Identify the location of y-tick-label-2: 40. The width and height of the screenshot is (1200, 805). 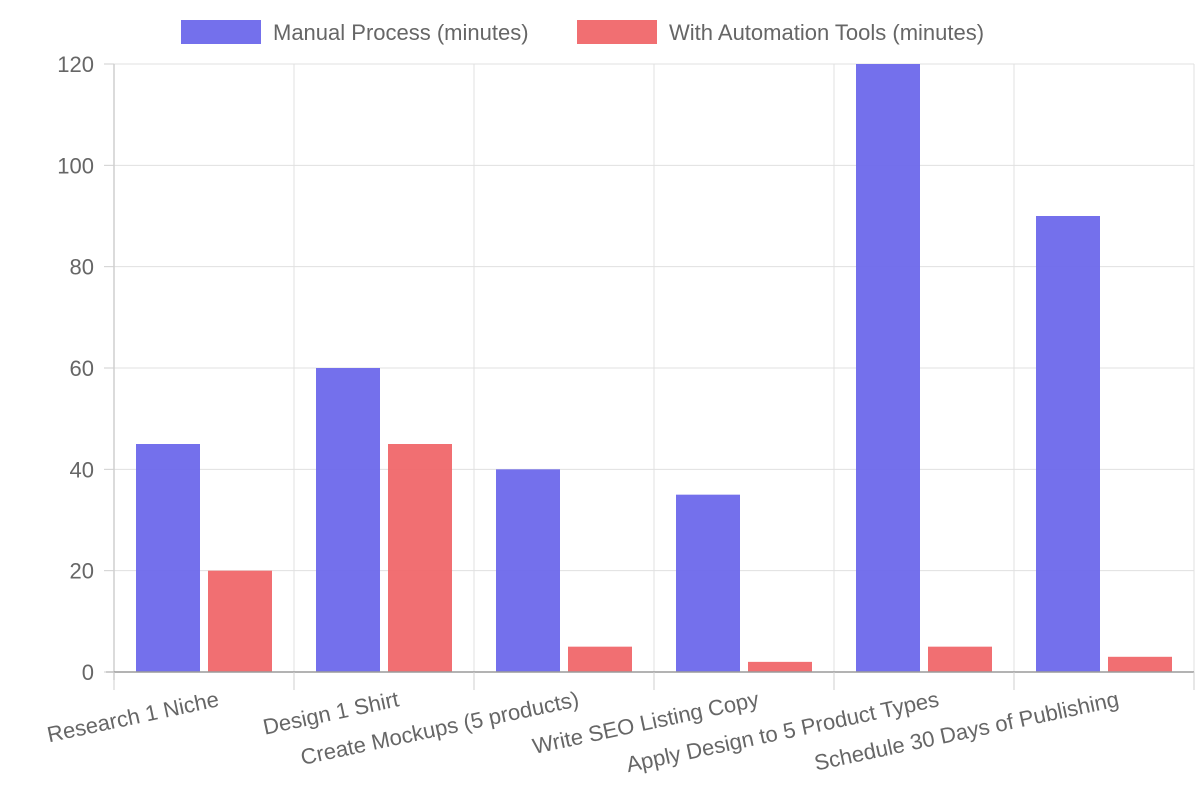
(82, 469).